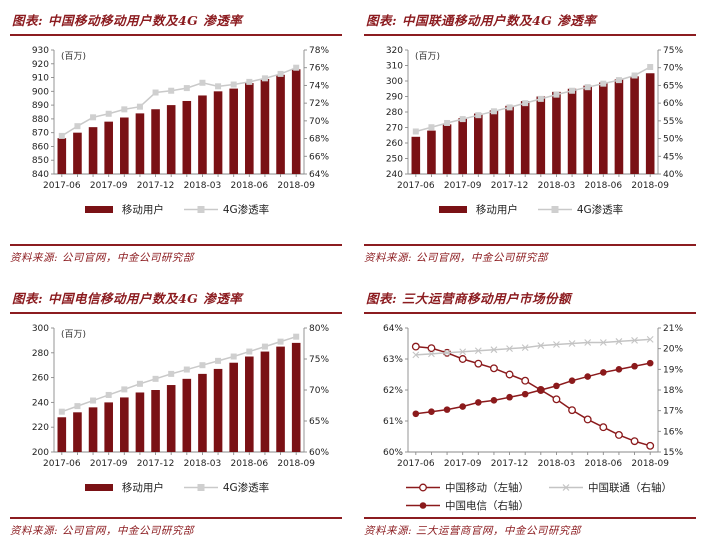 The image size is (708, 551). I want to click on legend: 中国移动（左轴） 中国联通（右轴） 中国电信（右轴）, so click(551, 496).